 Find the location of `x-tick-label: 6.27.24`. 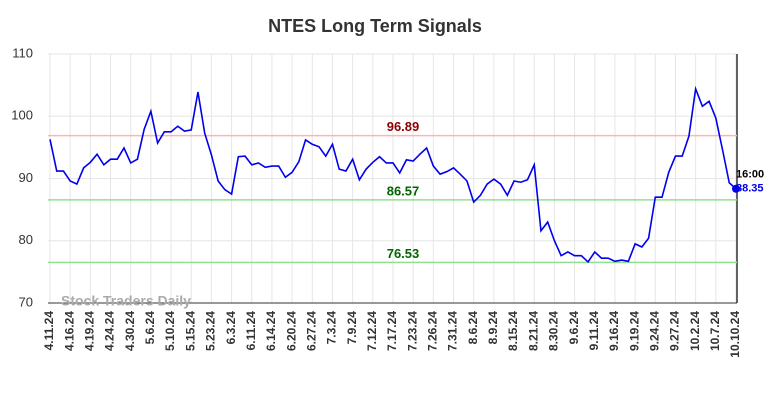

x-tick-label: 6.27.24 is located at coordinates (311, 331).